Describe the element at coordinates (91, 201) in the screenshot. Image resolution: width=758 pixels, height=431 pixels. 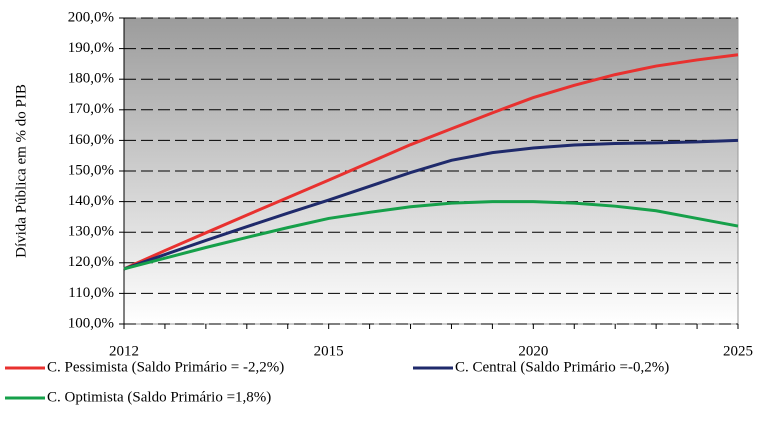
I see `y-tick-label: 140,0%` at that location.